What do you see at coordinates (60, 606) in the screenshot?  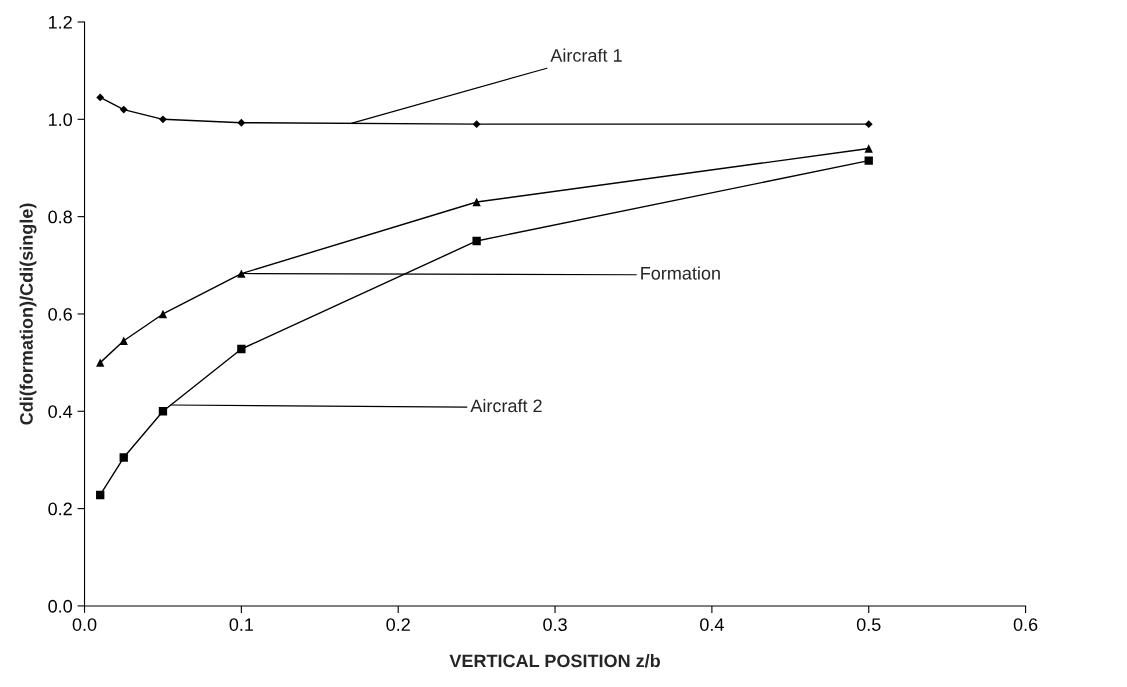 I see `y-tick-label: 0.0` at bounding box center [60, 606].